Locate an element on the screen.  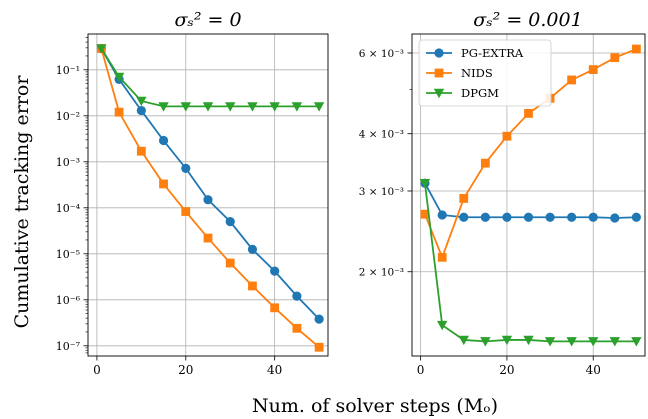
legend: PG-EXTRA NIDS DPGM is located at coordinates (485, 73).